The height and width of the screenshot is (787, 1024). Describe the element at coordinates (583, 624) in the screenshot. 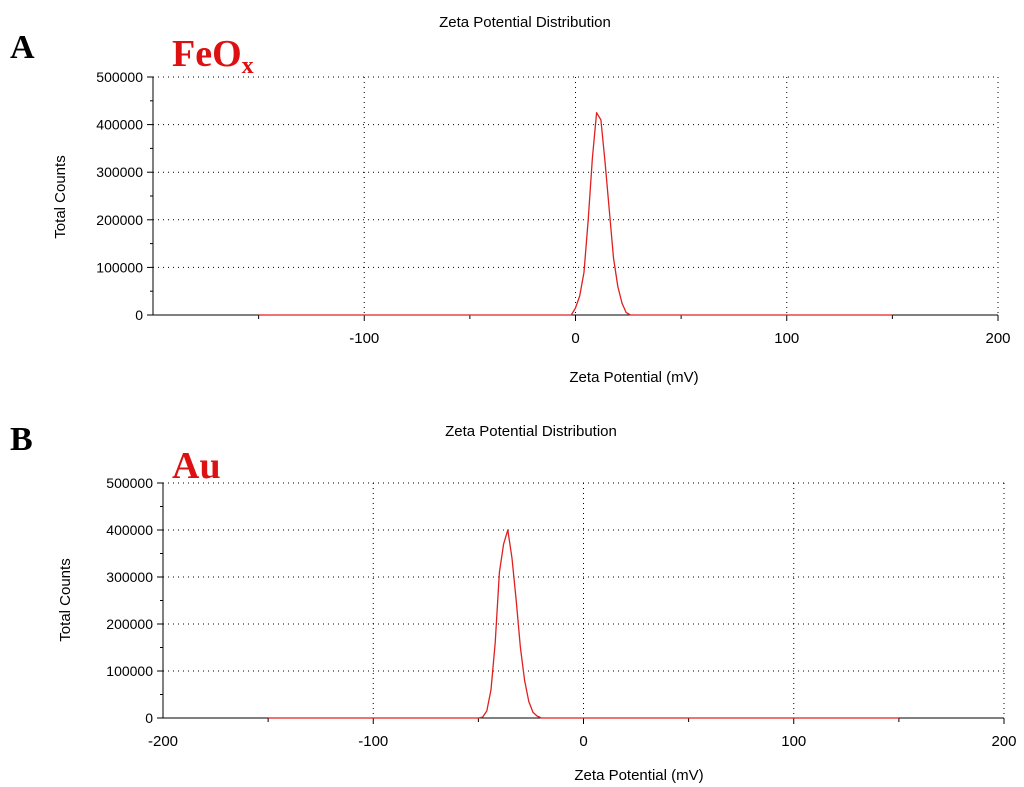

I see `series-line` at that location.